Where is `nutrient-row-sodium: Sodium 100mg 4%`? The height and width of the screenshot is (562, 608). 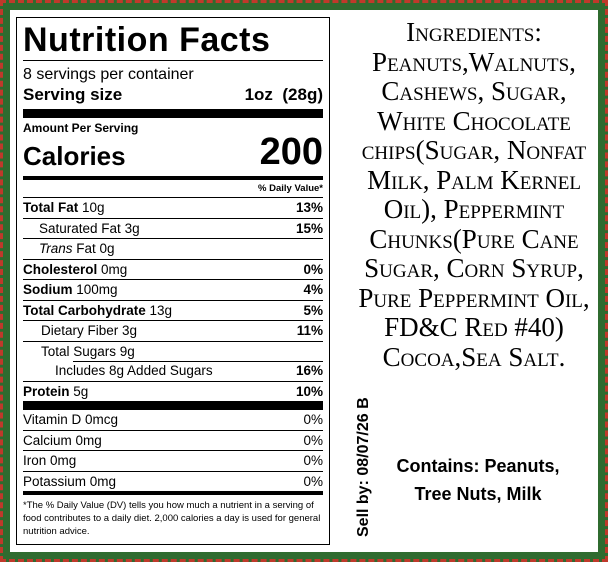
nutrient-row-sodium: Sodium 100mg 4% is located at coordinates (173, 289).